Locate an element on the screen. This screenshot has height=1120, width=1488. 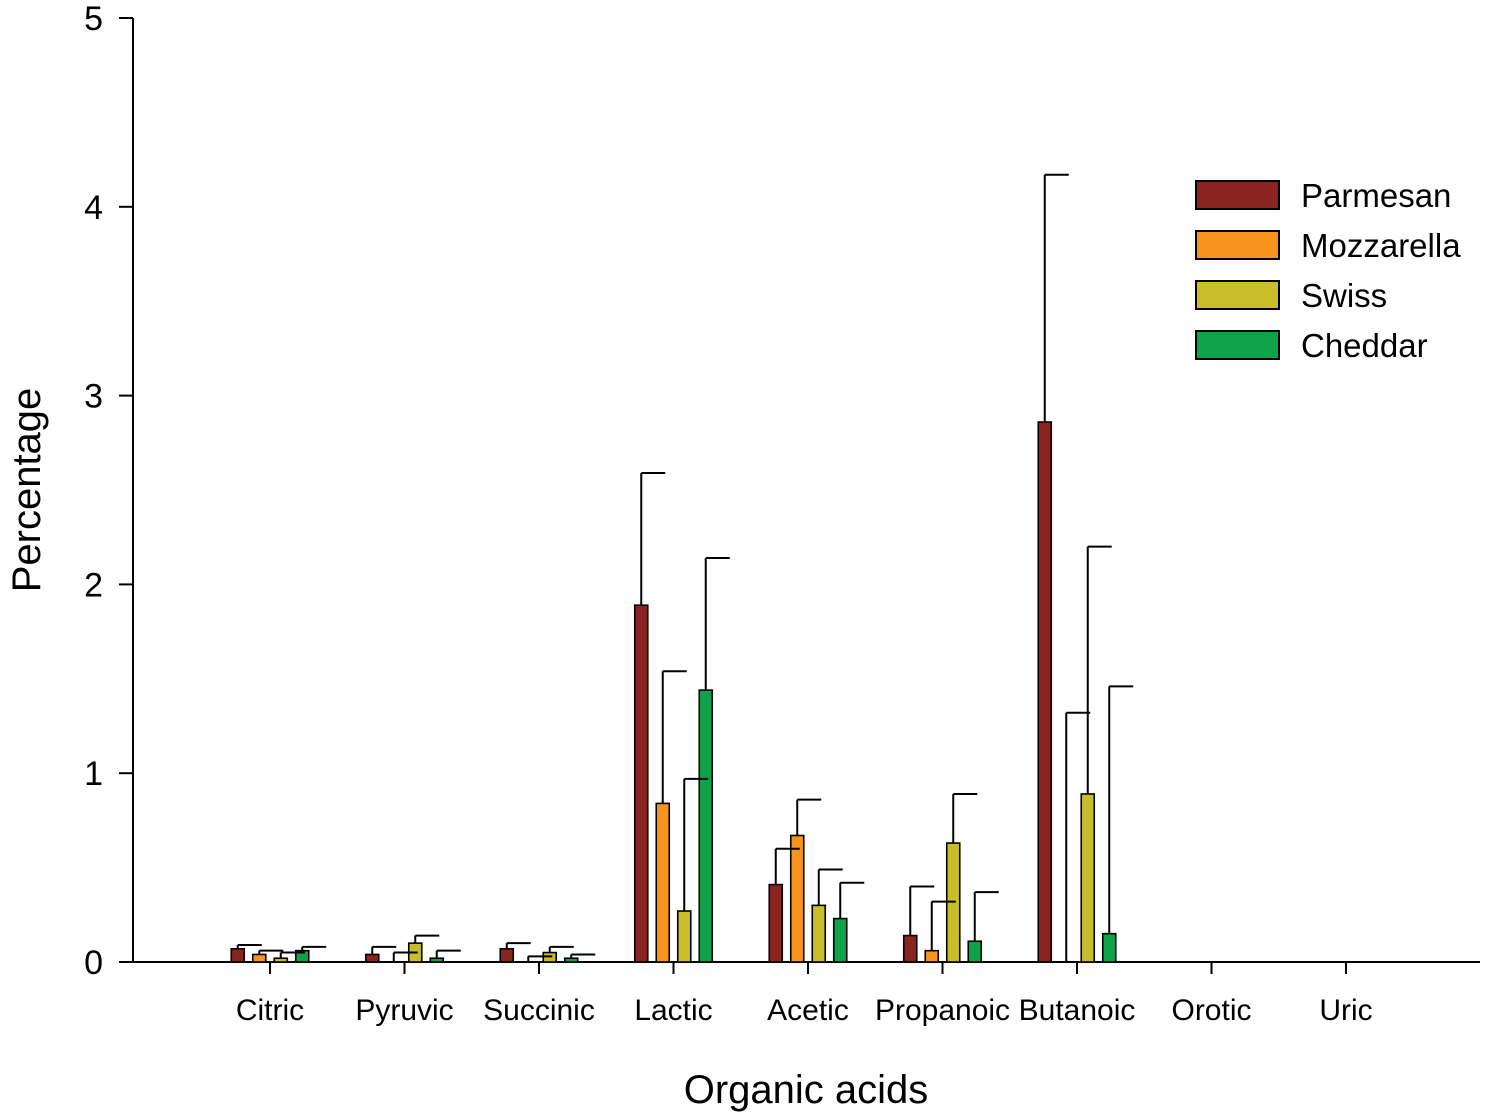
x-tick-label-pyruvic: Pyruvic is located at coordinates (404, 1010).